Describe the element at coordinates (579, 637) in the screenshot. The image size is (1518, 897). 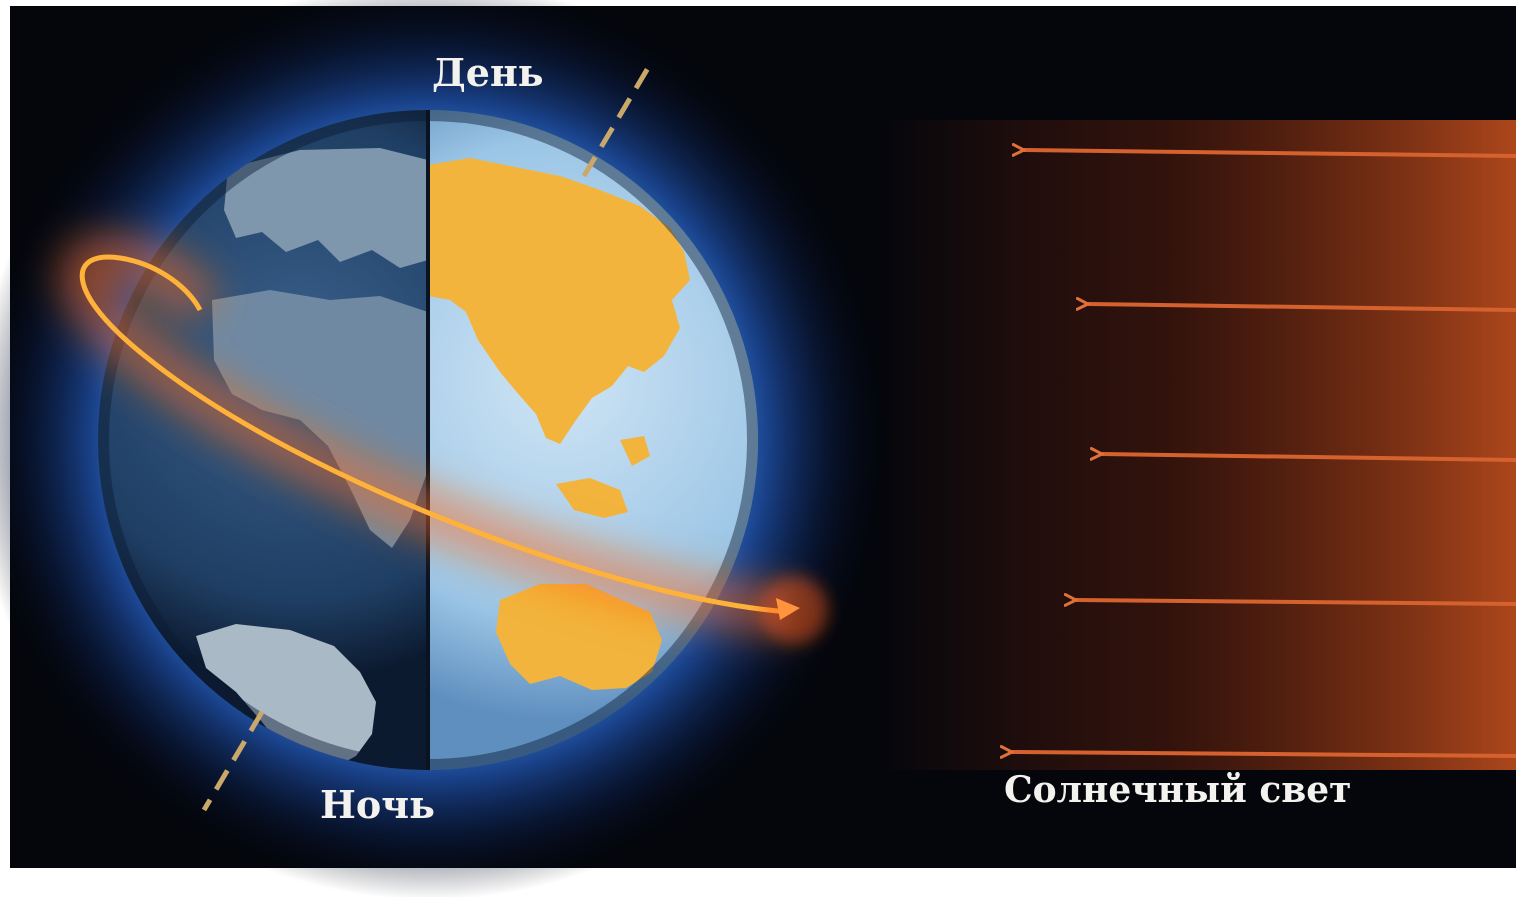
I see `day-land-australia` at that location.